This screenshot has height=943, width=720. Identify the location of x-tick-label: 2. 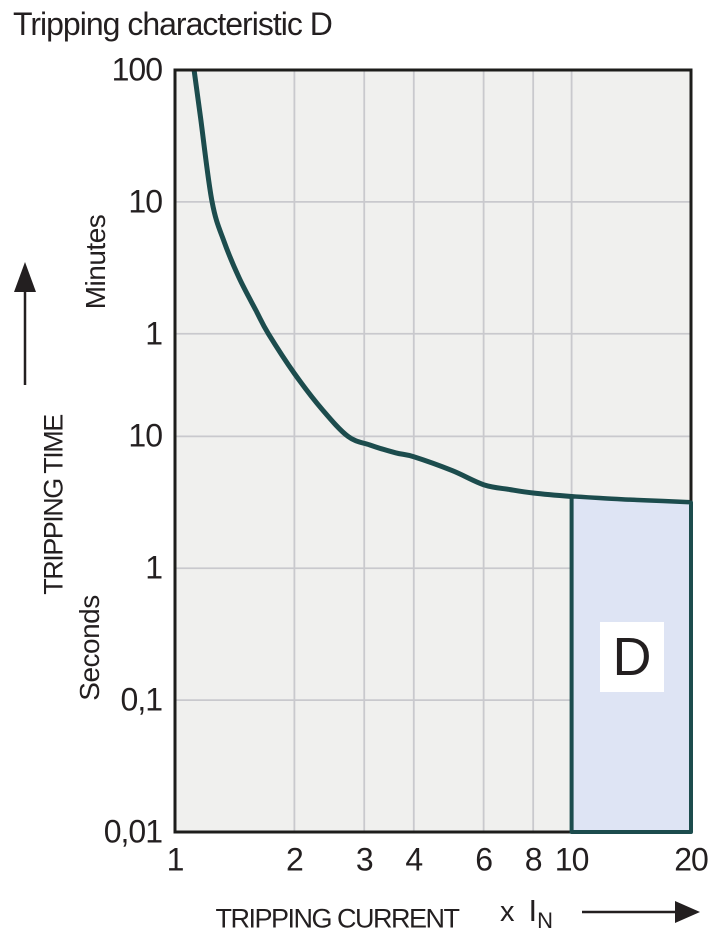
(294, 859).